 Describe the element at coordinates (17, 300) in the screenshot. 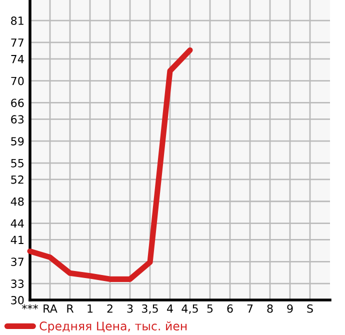

I see `y-tick-label: 30` at that location.